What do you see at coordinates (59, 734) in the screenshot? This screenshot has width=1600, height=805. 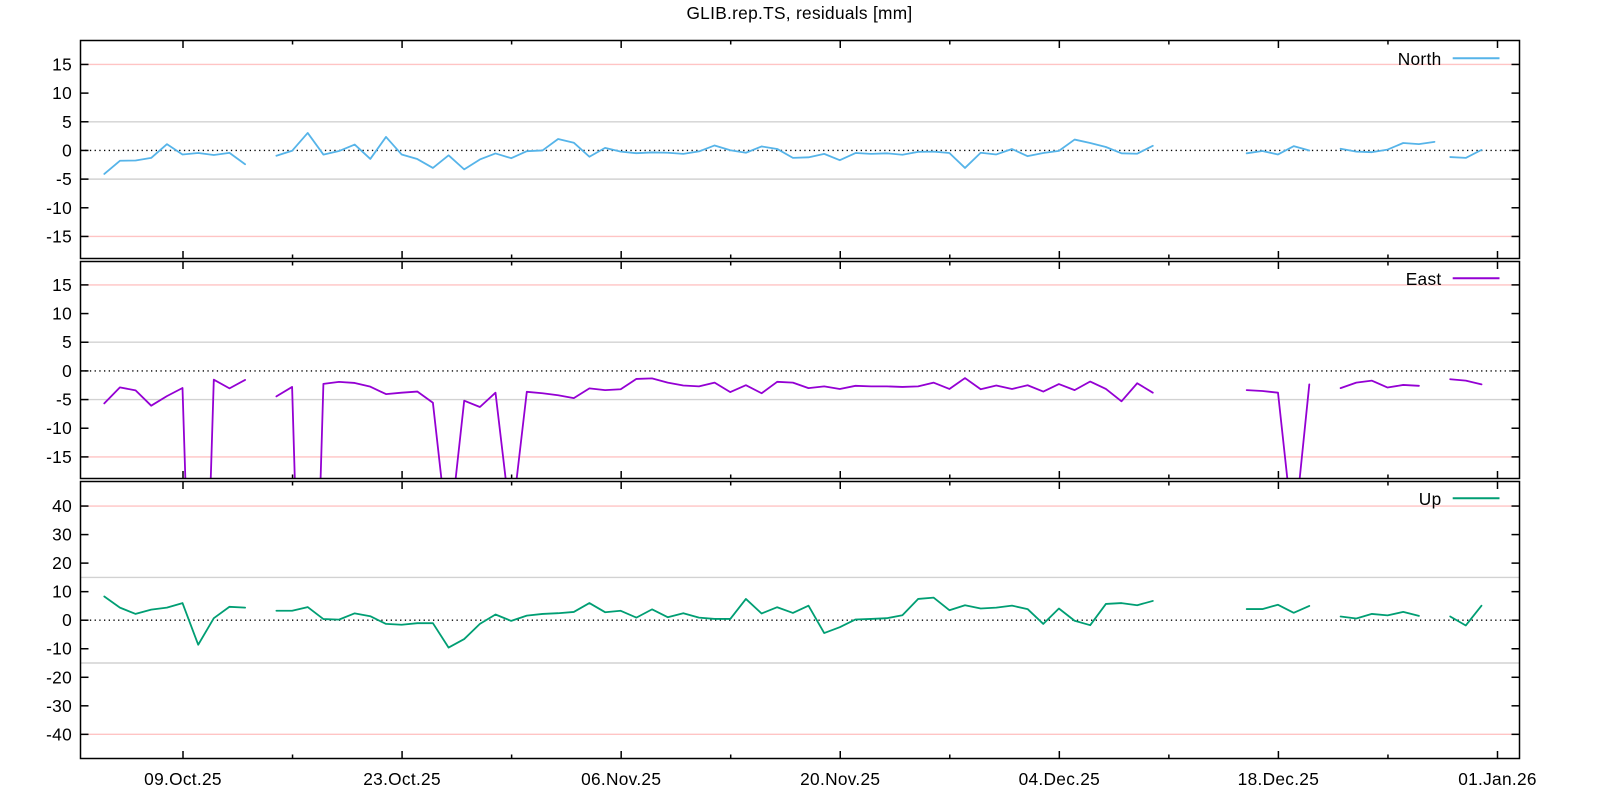 I see `svg-text: -40` at bounding box center [59, 734].